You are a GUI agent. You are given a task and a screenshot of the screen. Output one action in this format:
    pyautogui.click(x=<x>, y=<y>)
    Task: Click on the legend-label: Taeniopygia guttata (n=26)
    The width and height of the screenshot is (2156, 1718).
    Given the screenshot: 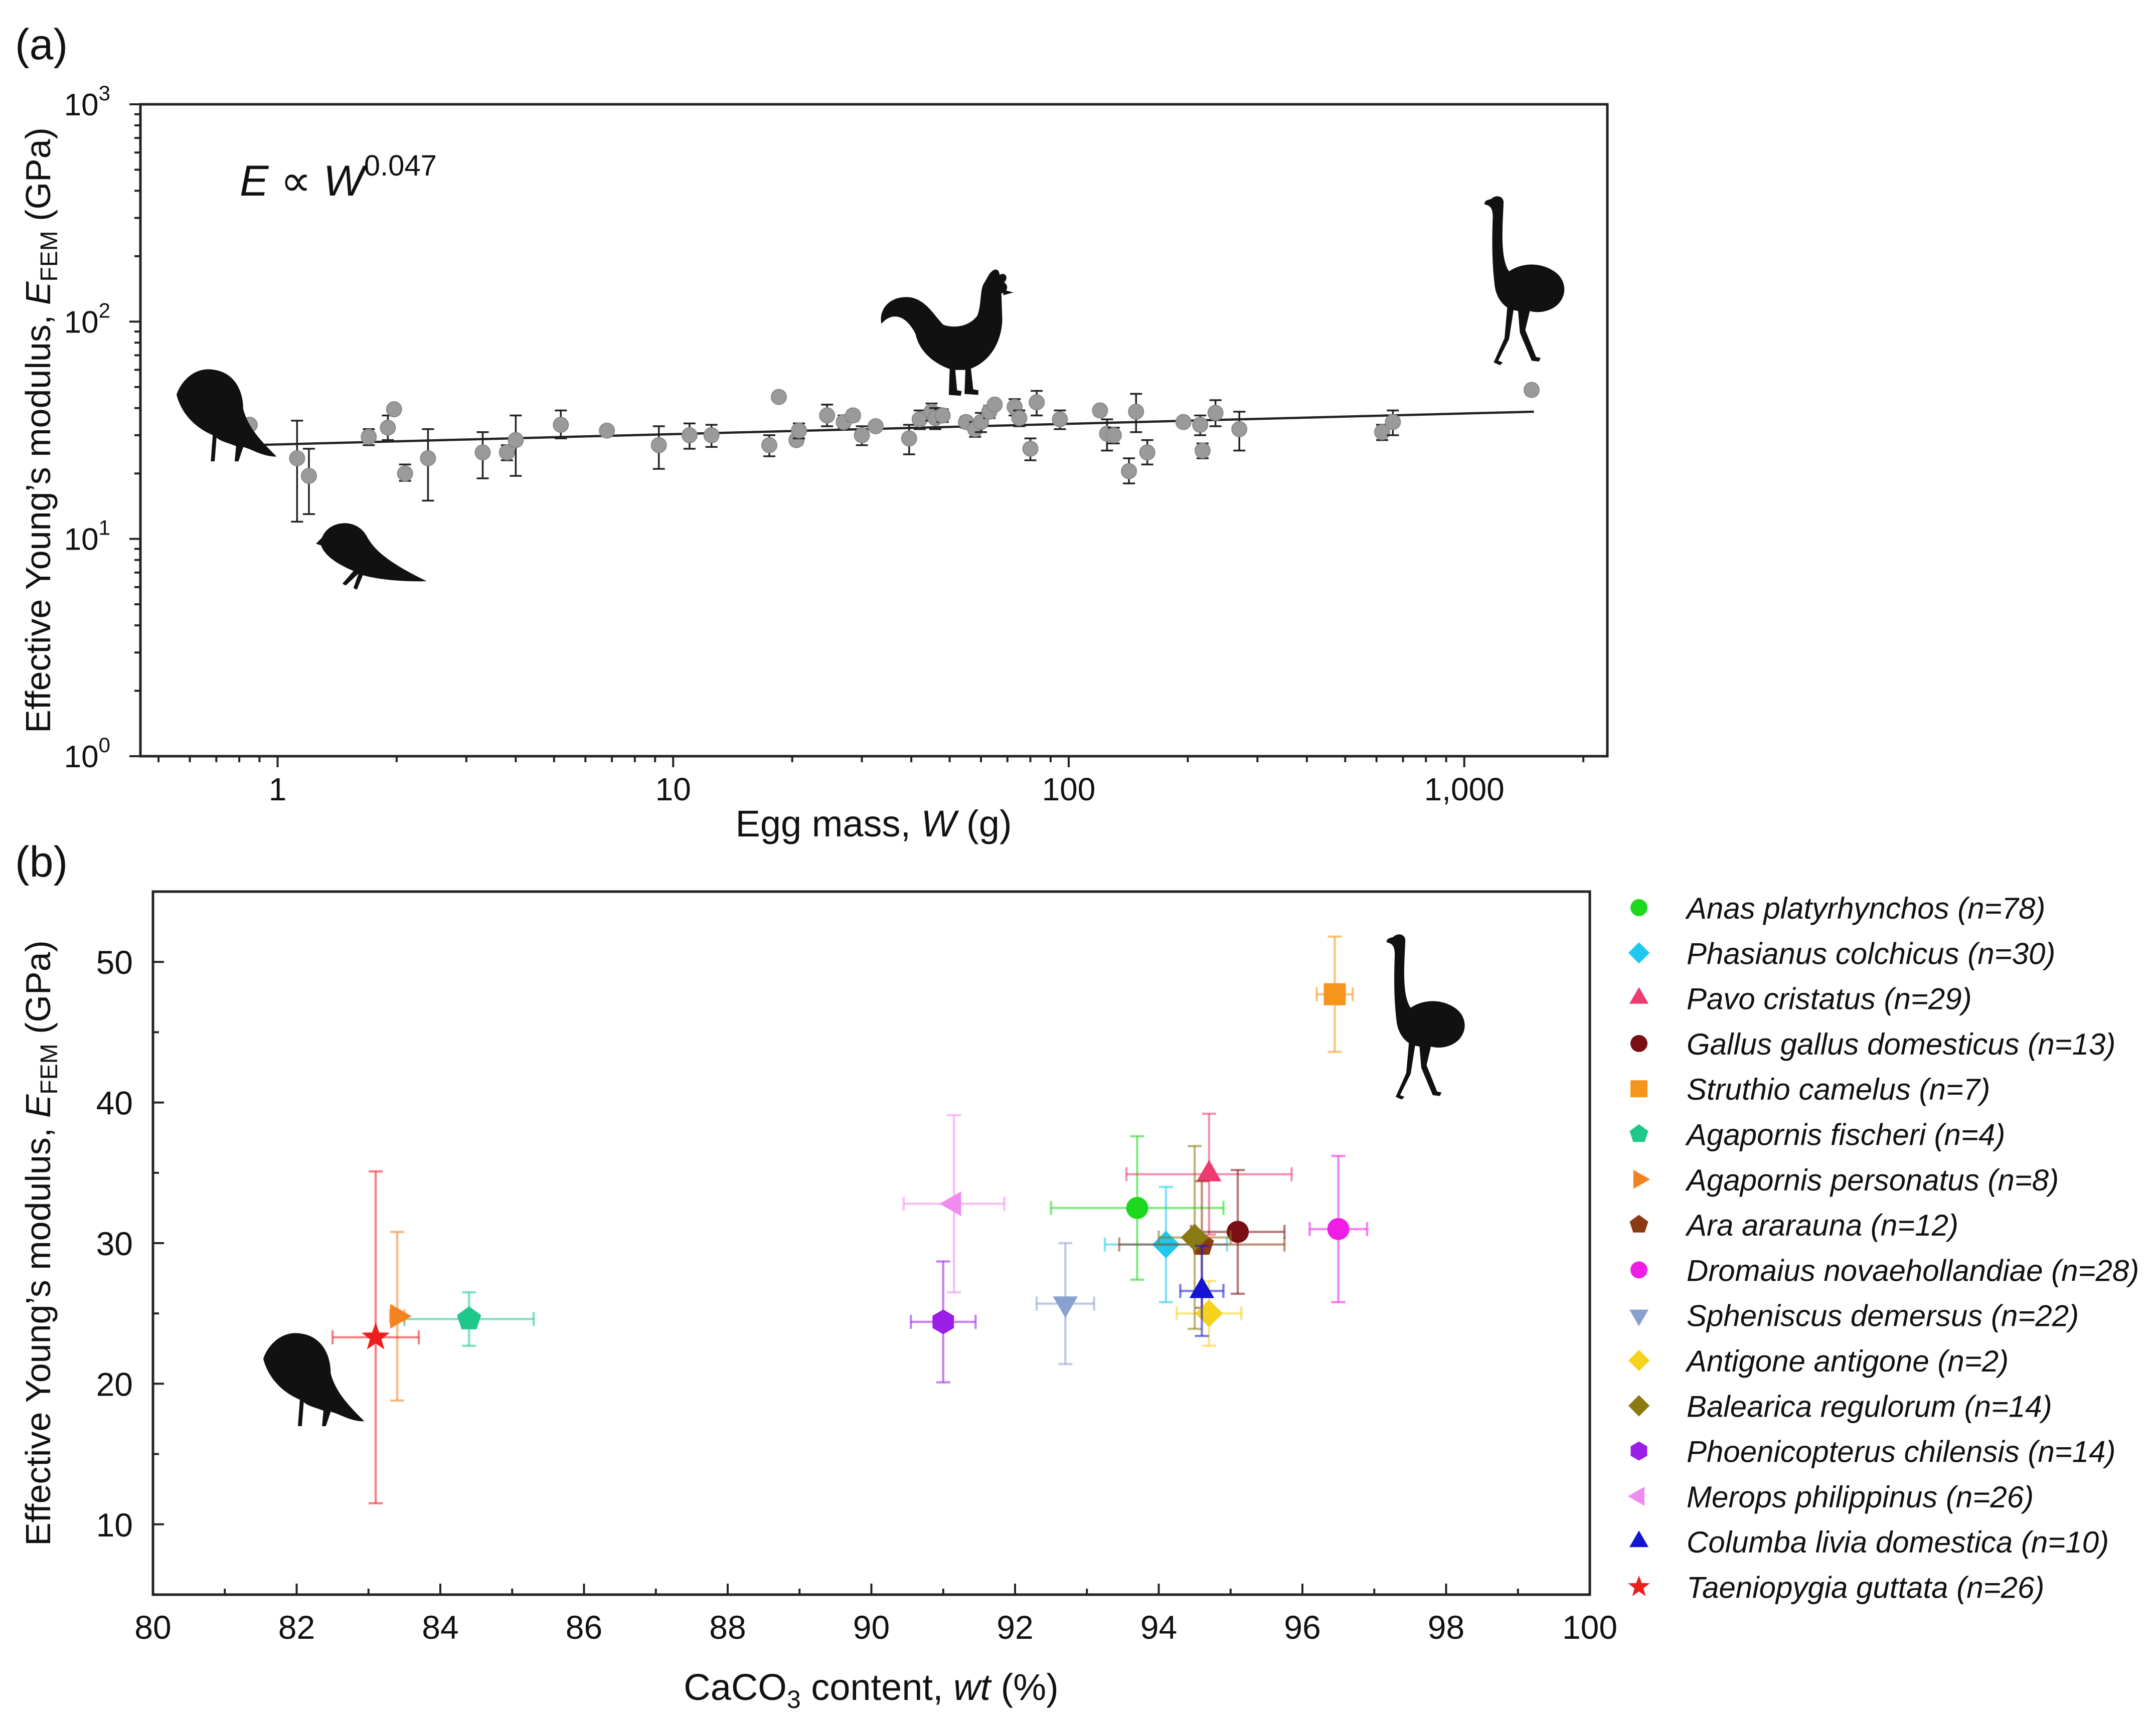 What is the action you would take?
    pyautogui.click(x=1865, y=1588)
    